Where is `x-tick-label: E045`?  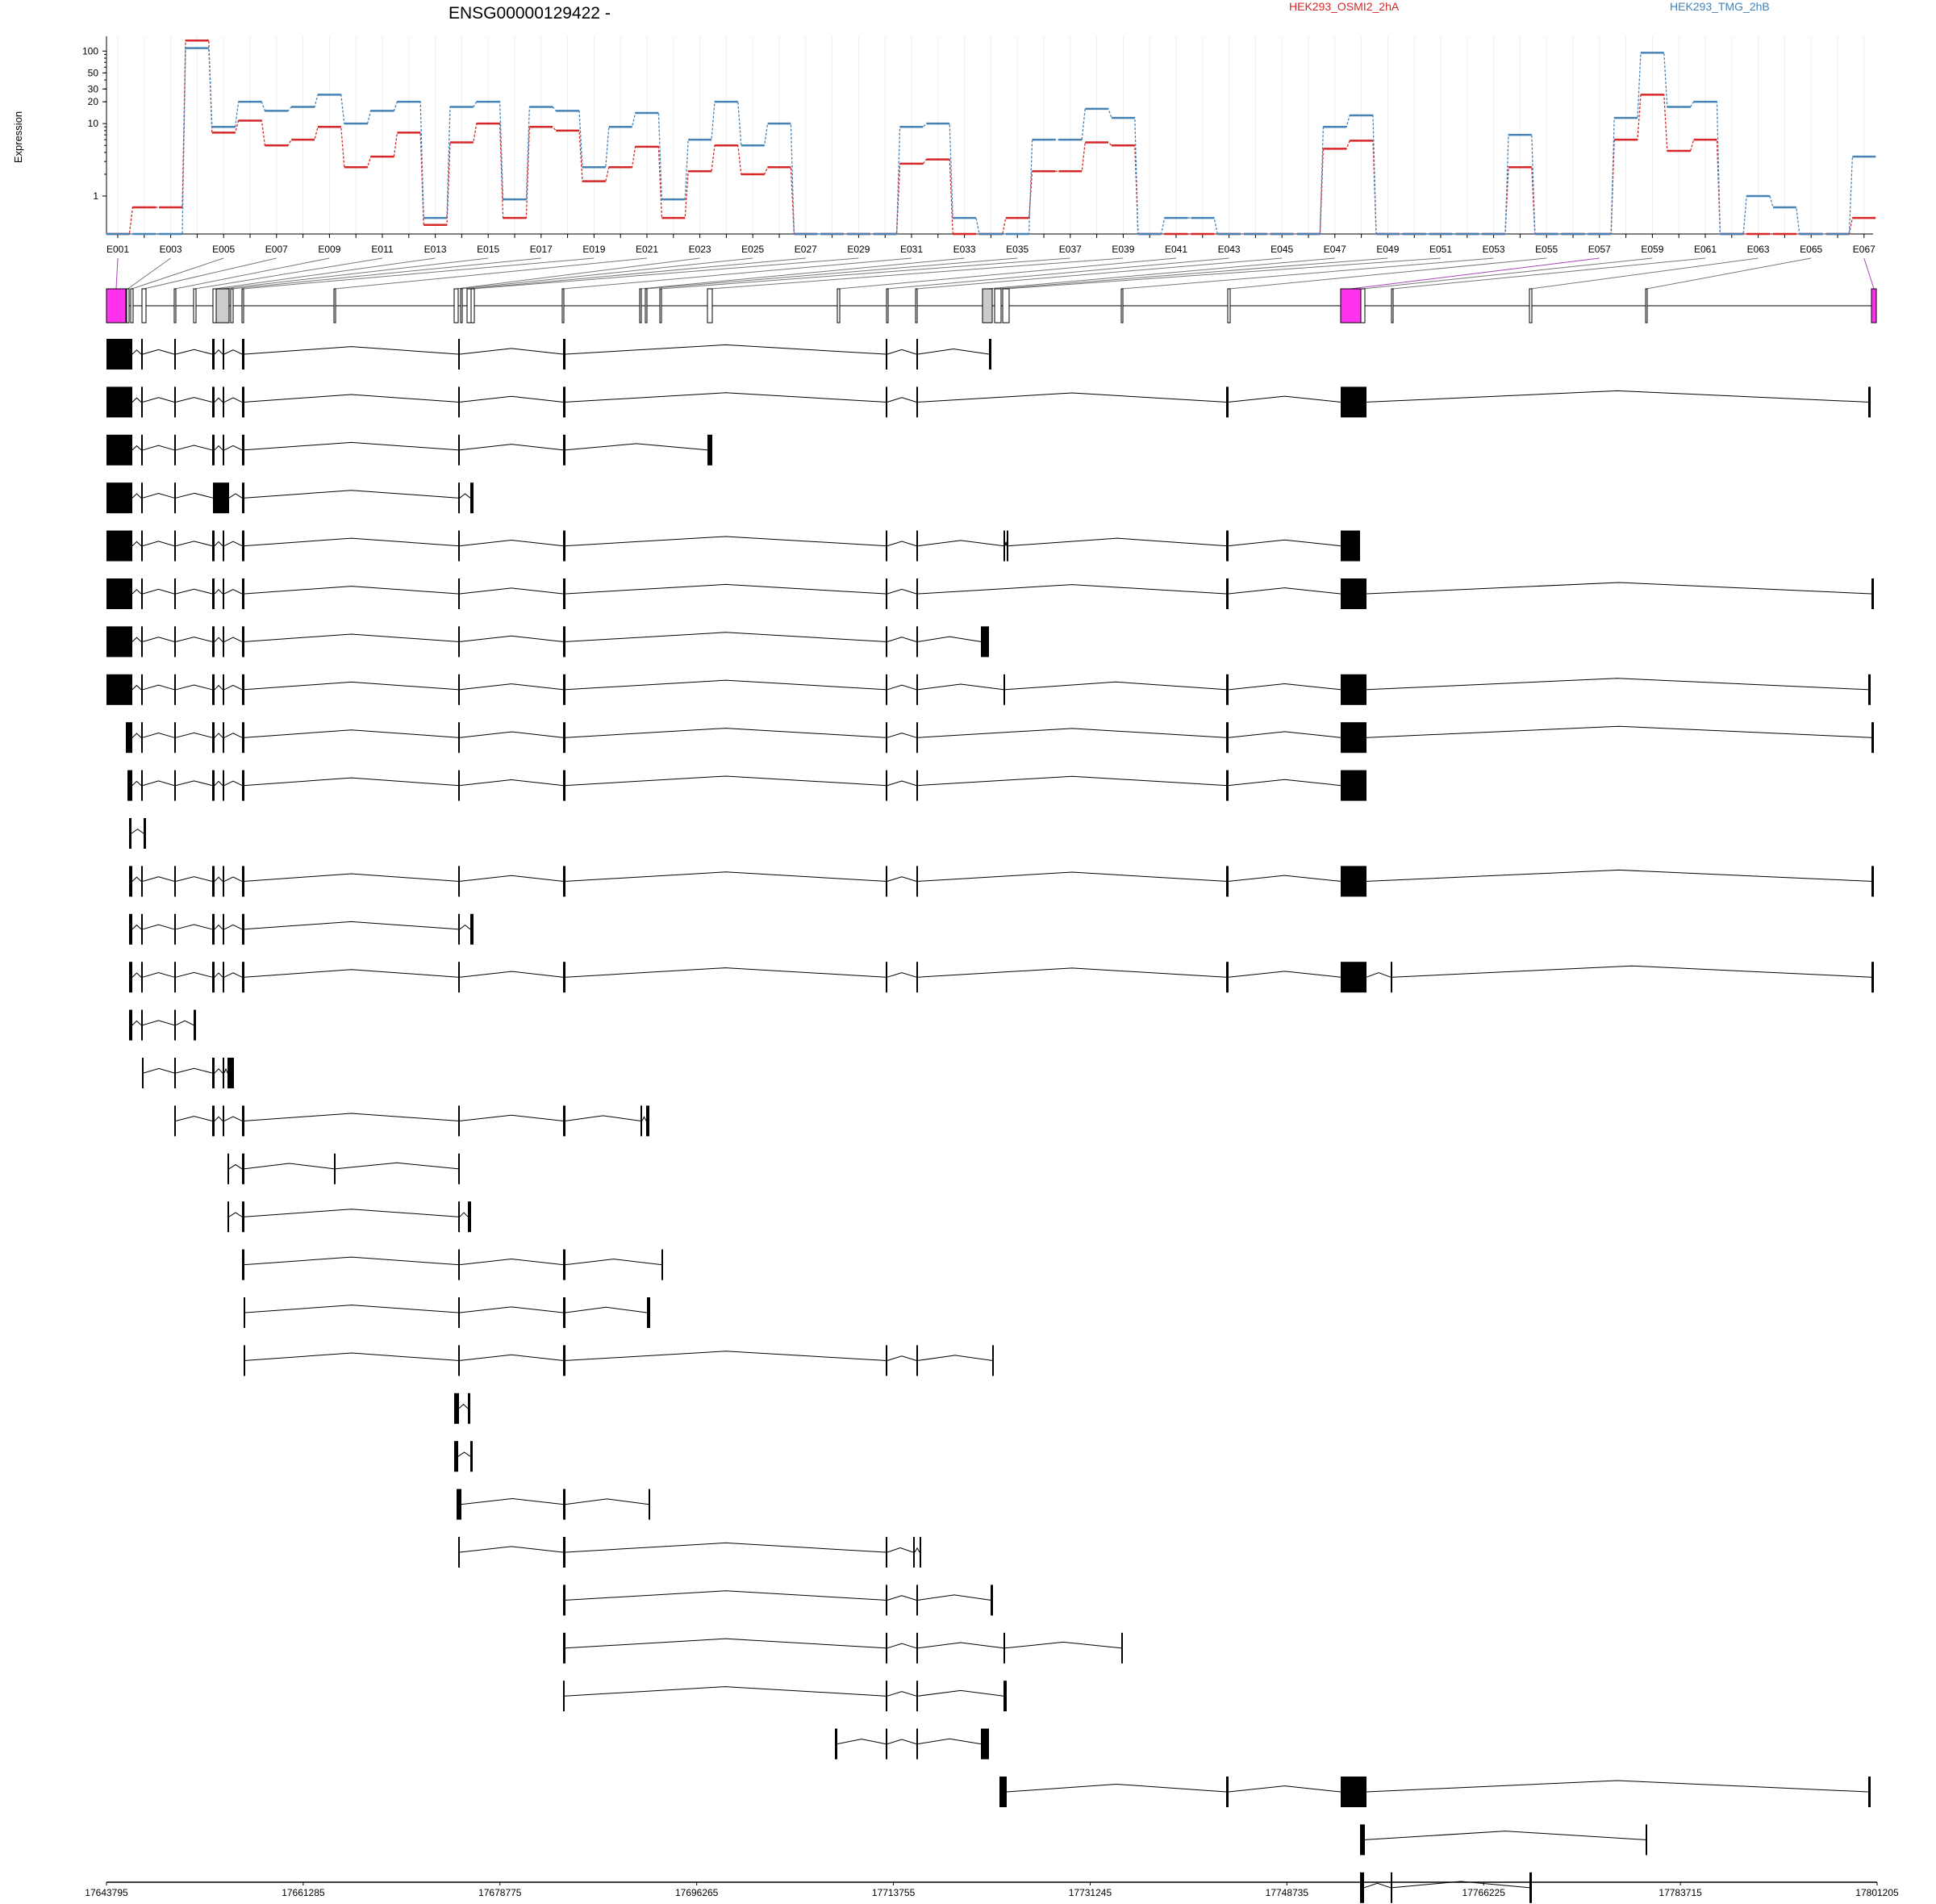
x-tick-label: E045 is located at coordinates (1281, 250).